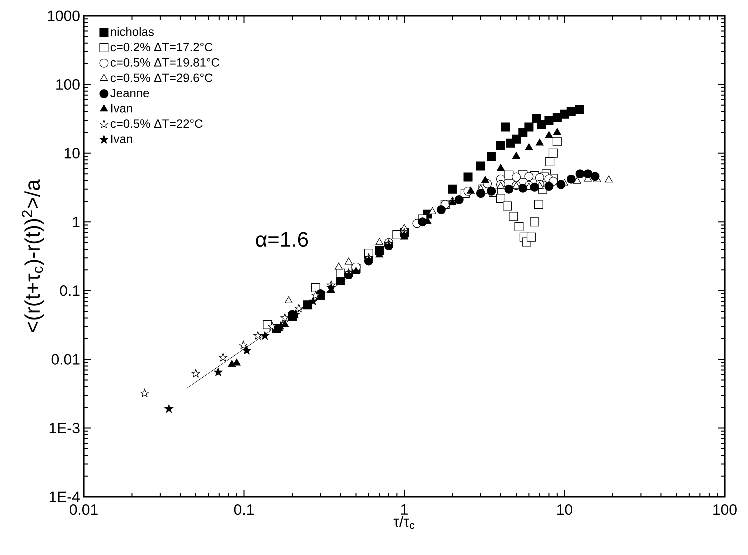 The width and height of the screenshot is (748, 555). Describe the element at coordinates (404, 523) in the screenshot. I see `x-axis-title: τ/τ$_{c}$` at that location.